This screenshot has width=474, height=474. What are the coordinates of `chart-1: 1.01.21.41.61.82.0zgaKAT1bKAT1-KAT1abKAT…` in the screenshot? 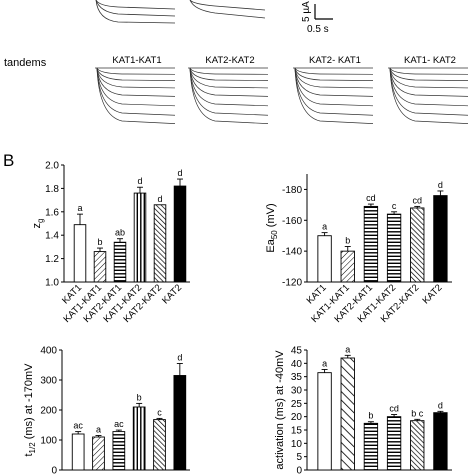 It's located at (110, 243).